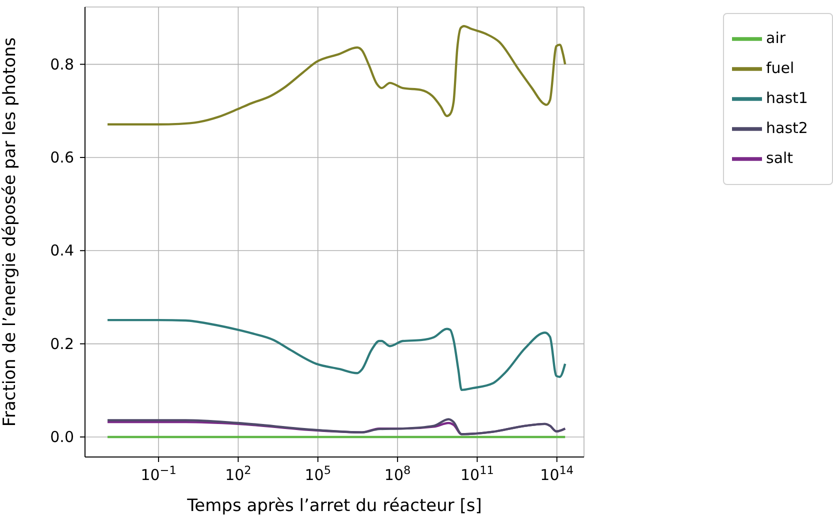 The width and height of the screenshot is (833, 519). Describe the element at coordinates (397, 474) in the screenshot. I see `x-tick-label: 10$^{8}$` at that location.